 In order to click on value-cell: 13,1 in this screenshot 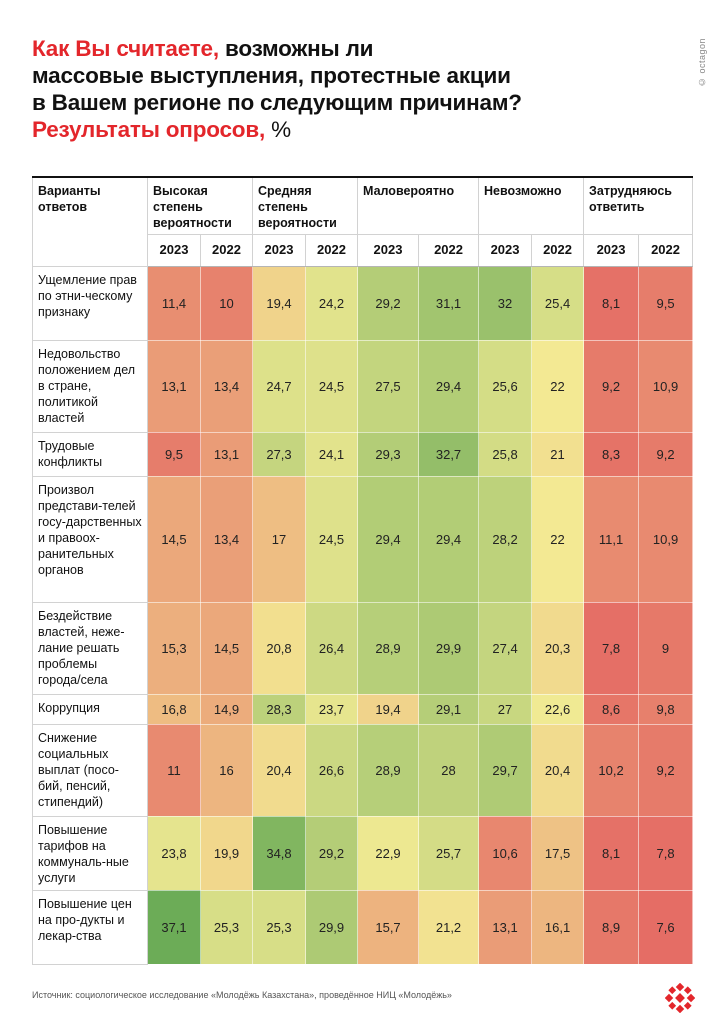, I will do `click(505, 927)`.